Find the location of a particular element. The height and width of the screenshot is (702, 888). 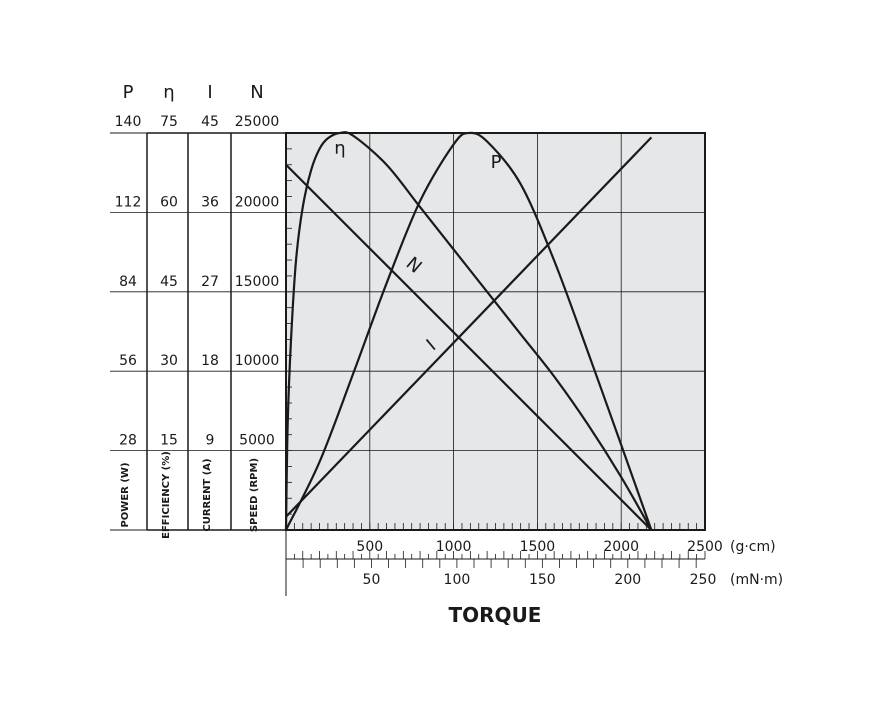

axis-symbol-0: P is located at coordinates (128, 92).